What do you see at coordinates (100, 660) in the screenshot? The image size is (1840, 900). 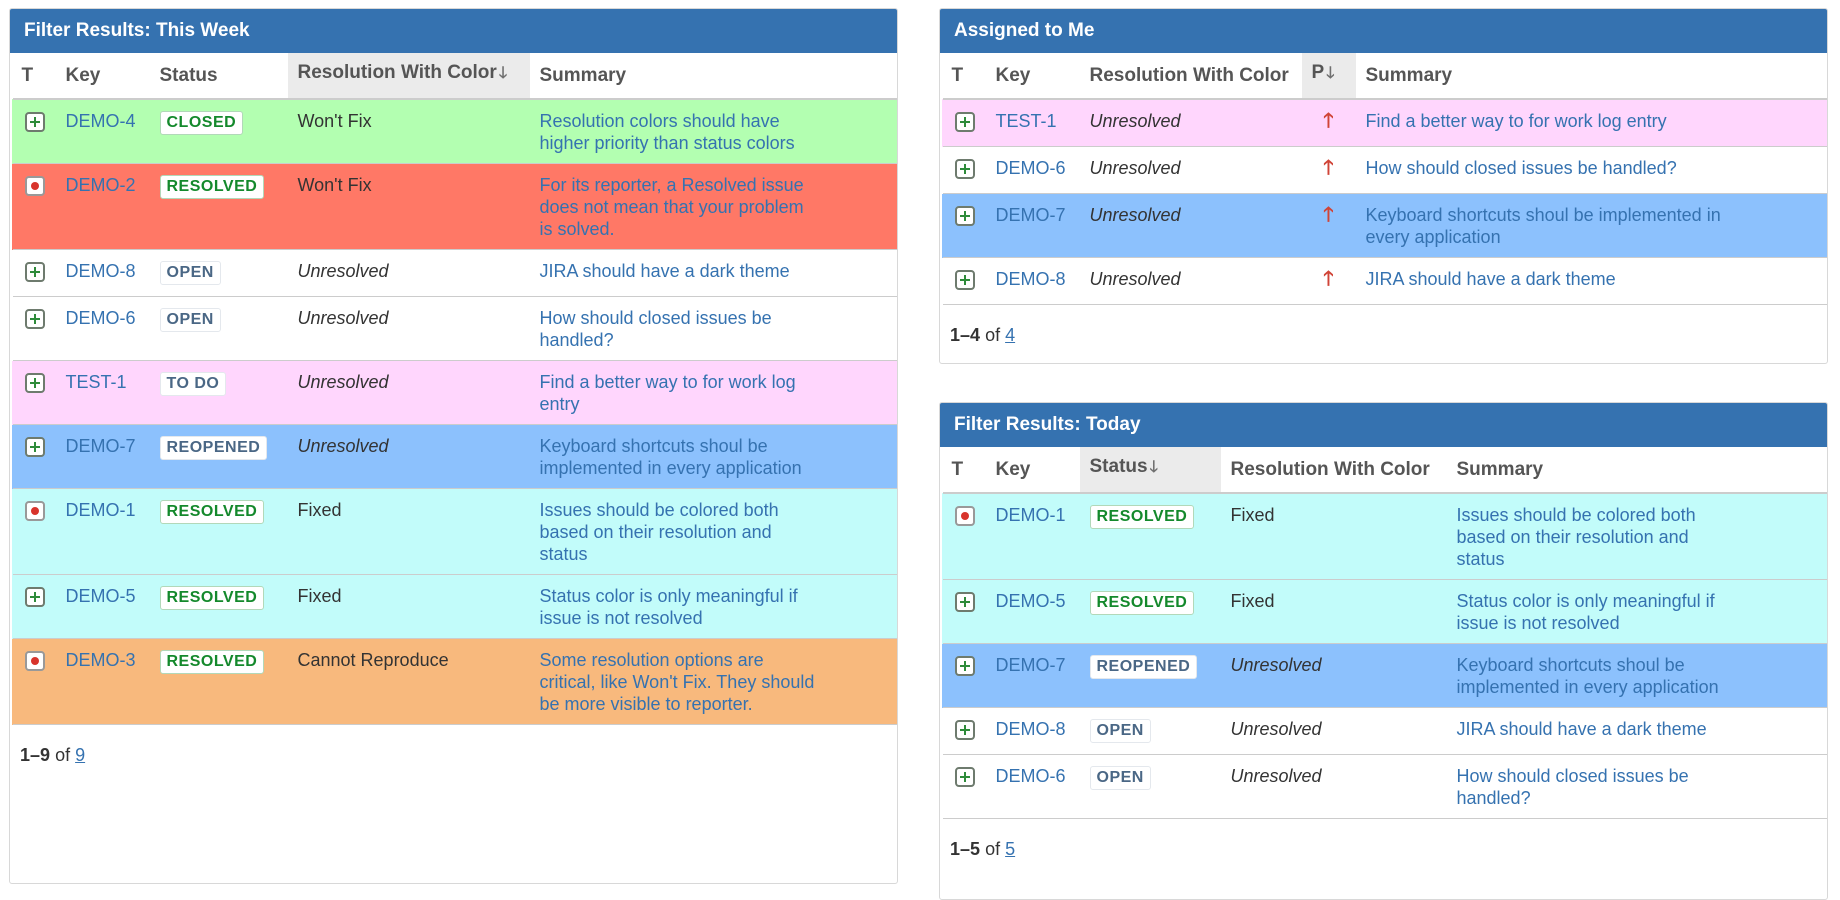 I see `issue-key-link: DEMO-3` at bounding box center [100, 660].